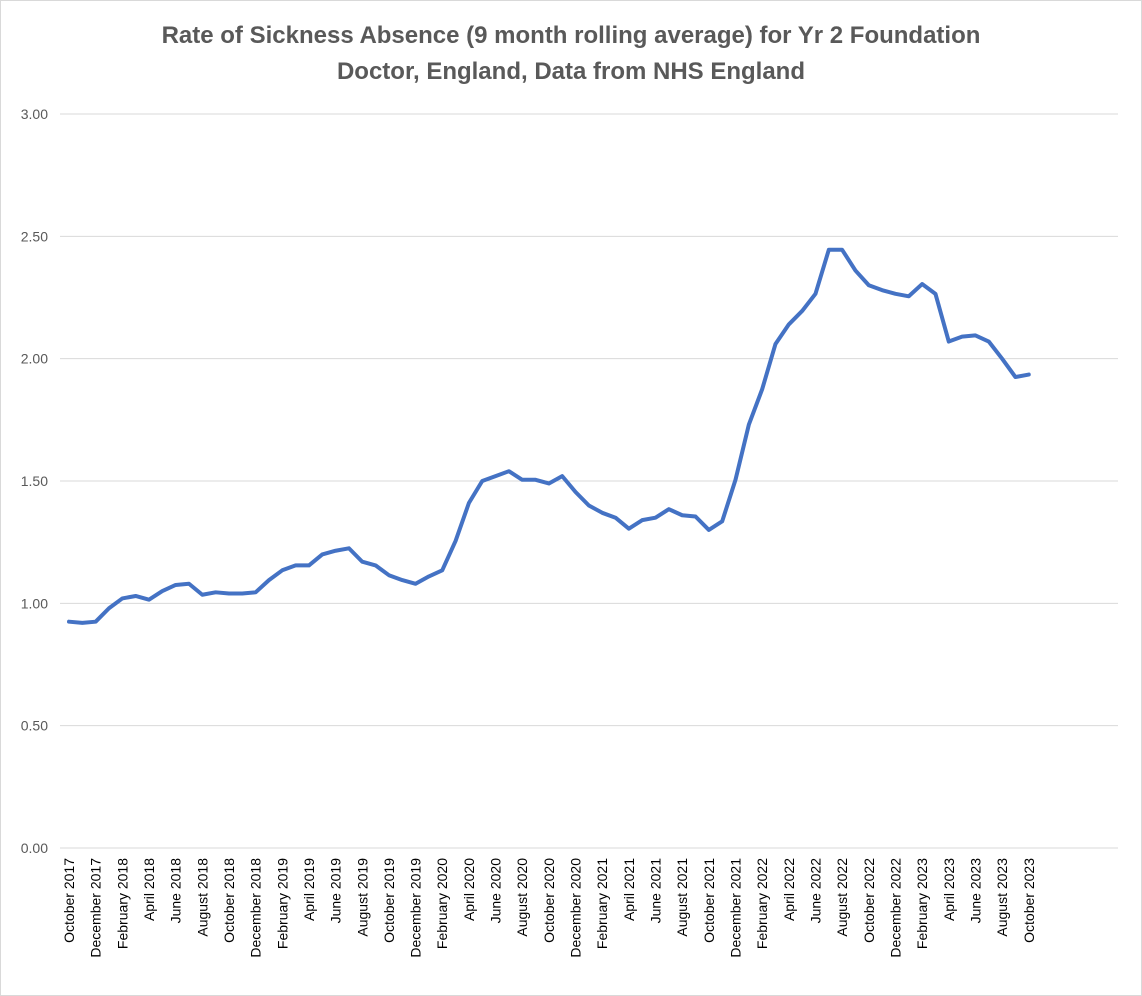 The height and width of the screenshot is (996, 1142). What do you see at coordinates (1029, 900) in the screenshot?
I see `x-tick-label: October 2023` at bounding box center [1029, 900].